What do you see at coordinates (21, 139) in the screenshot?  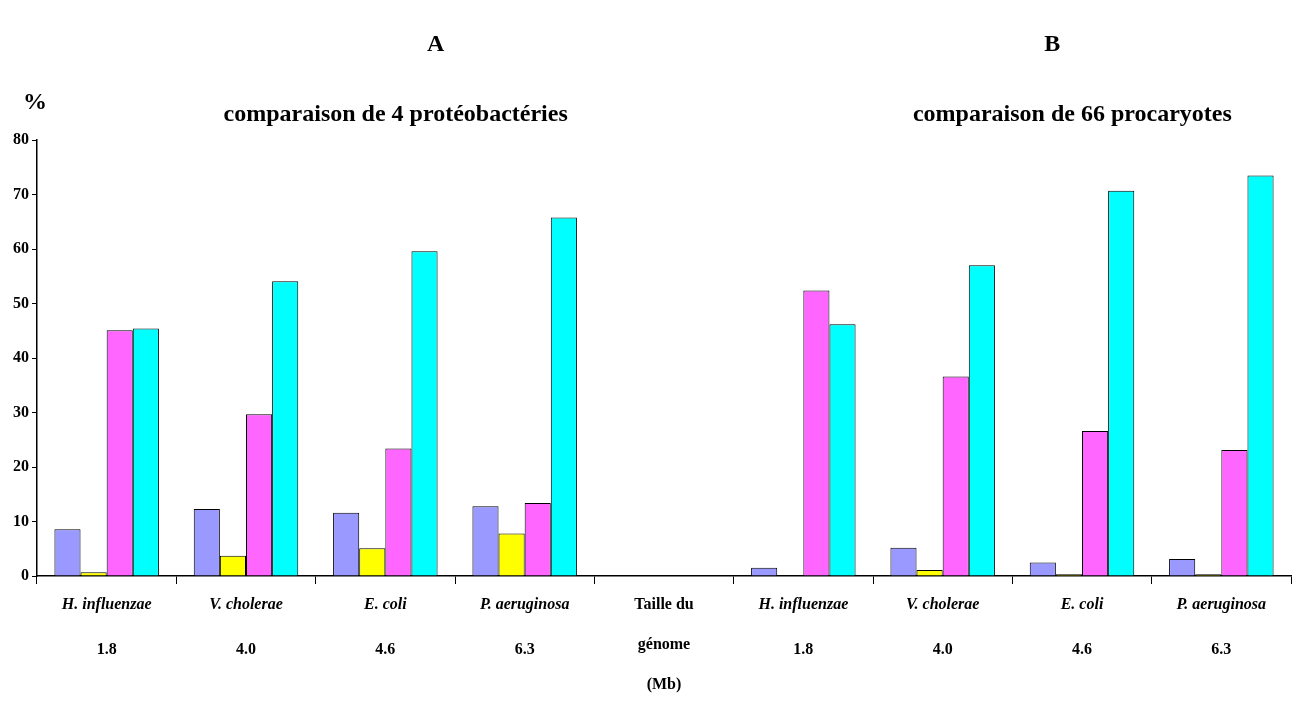 I see `y-tick-label: 80` at bounding box center [21, 139].